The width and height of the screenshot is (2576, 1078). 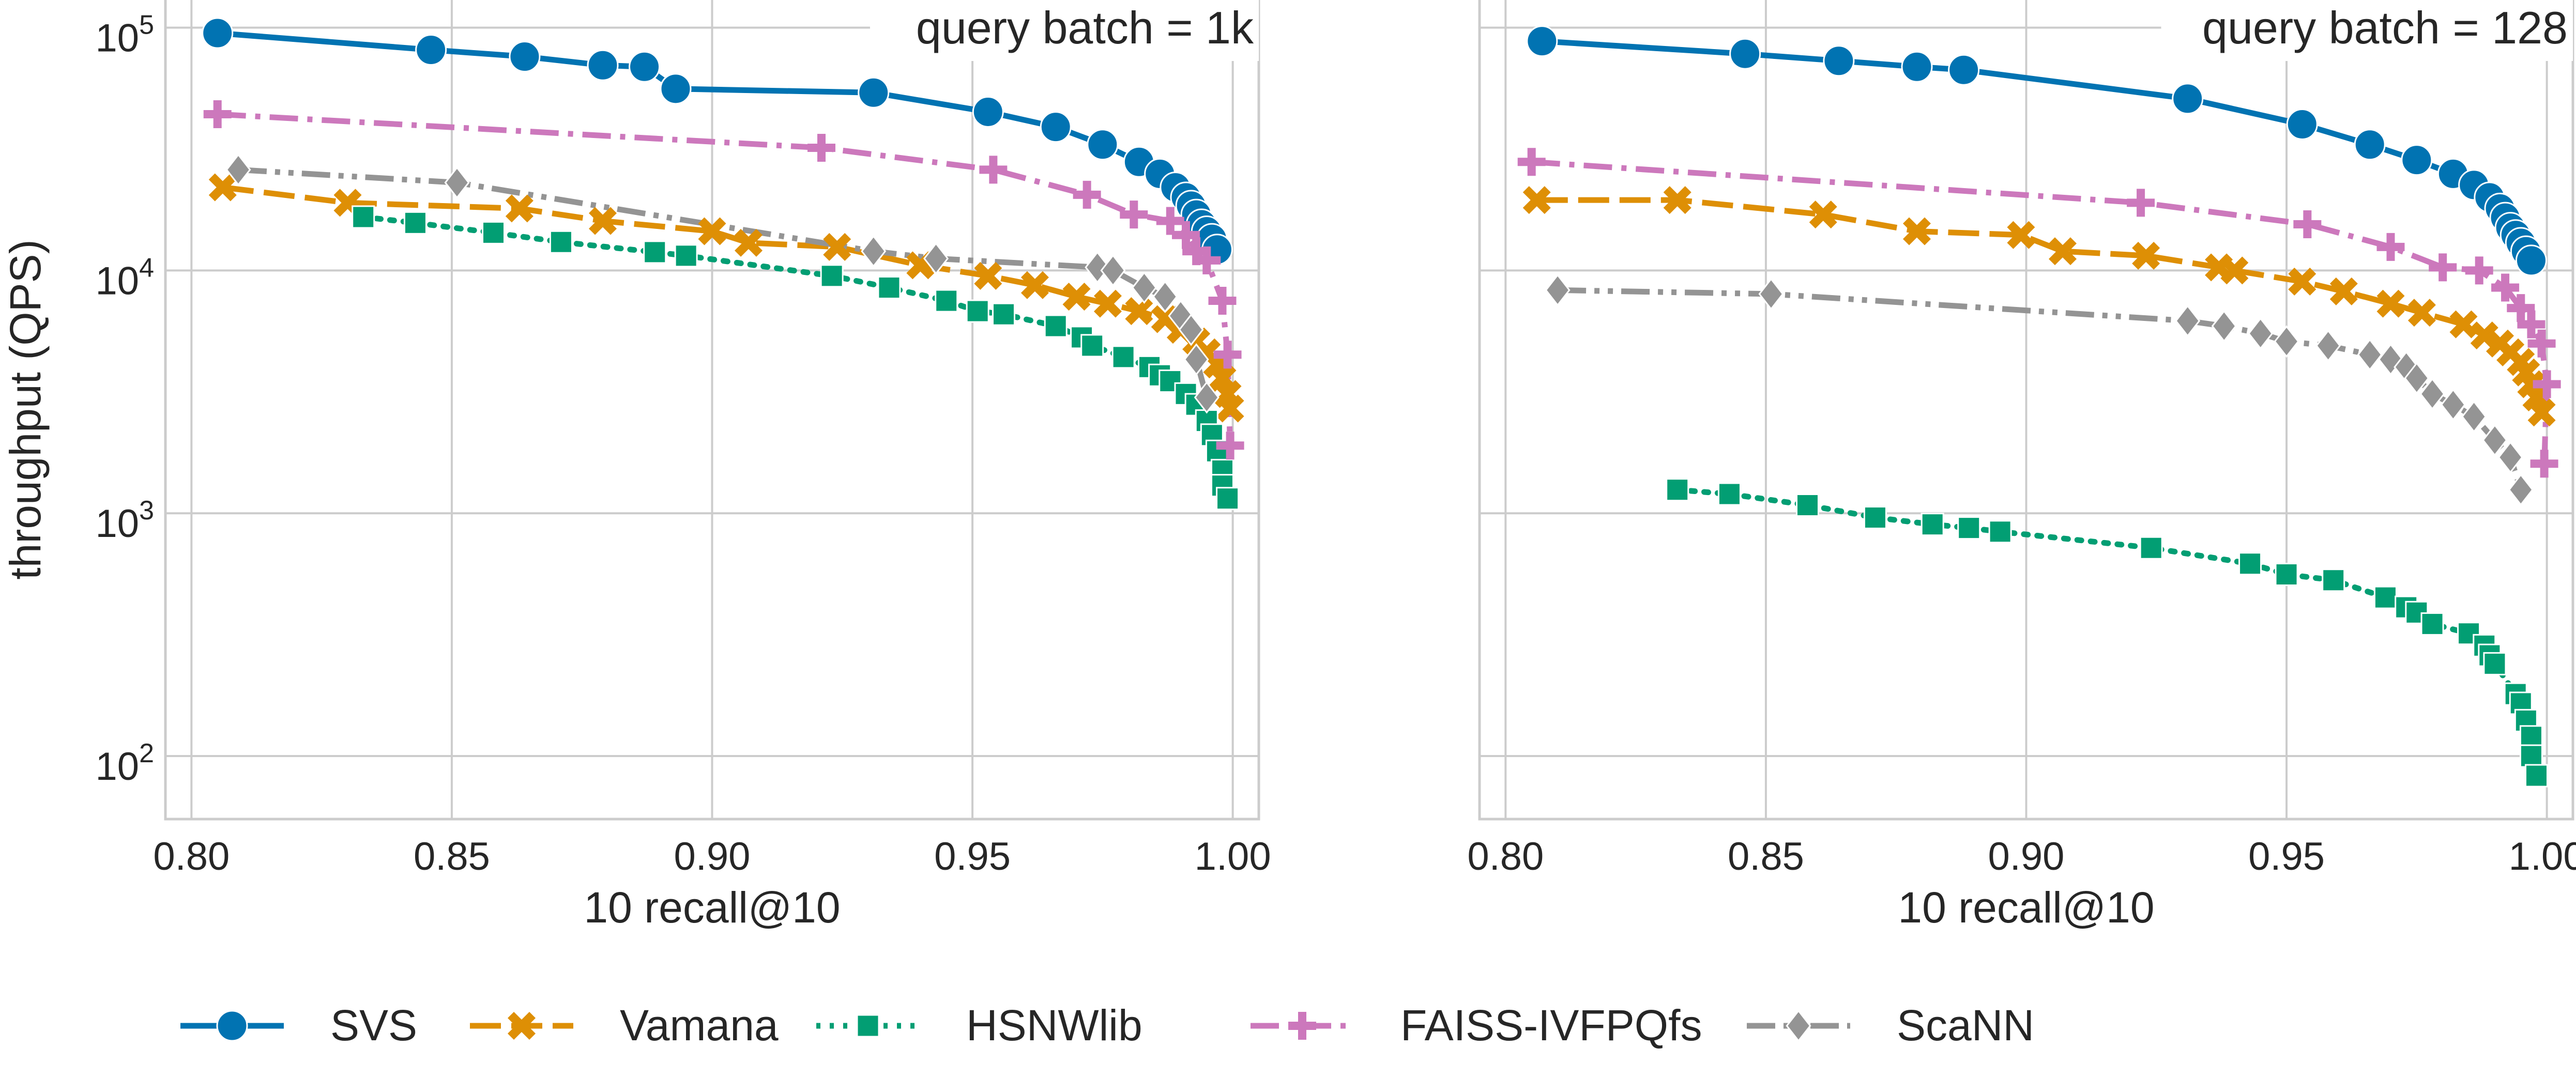 I want to click on legend-entry-hsnwlib: HSNWlib, so click(x=979, y=1025).